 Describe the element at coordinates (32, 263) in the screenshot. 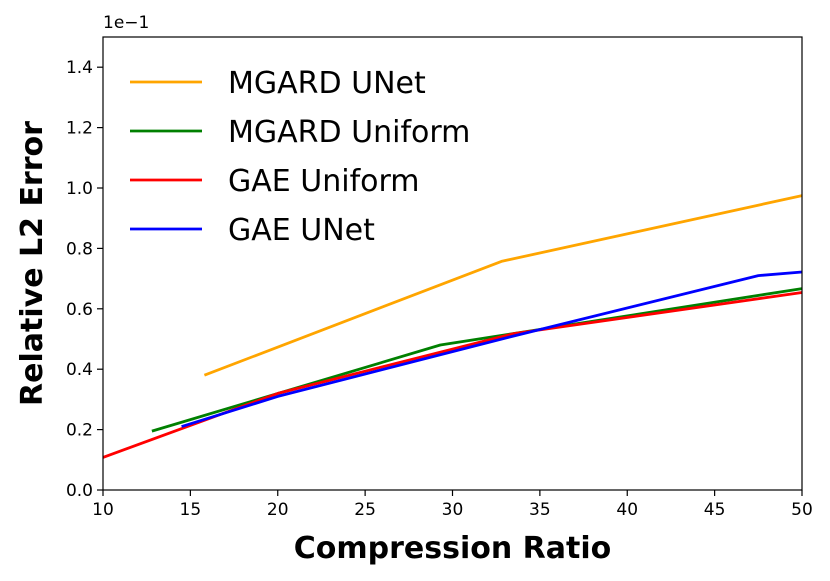

I see `y-axis-title: Relative L2 Error` at that location.